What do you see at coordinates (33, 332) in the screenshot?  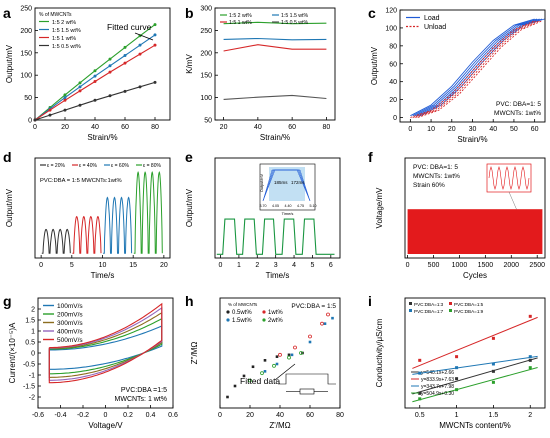 I see `y-tick-label: 1` at bounding box center [33, 332].